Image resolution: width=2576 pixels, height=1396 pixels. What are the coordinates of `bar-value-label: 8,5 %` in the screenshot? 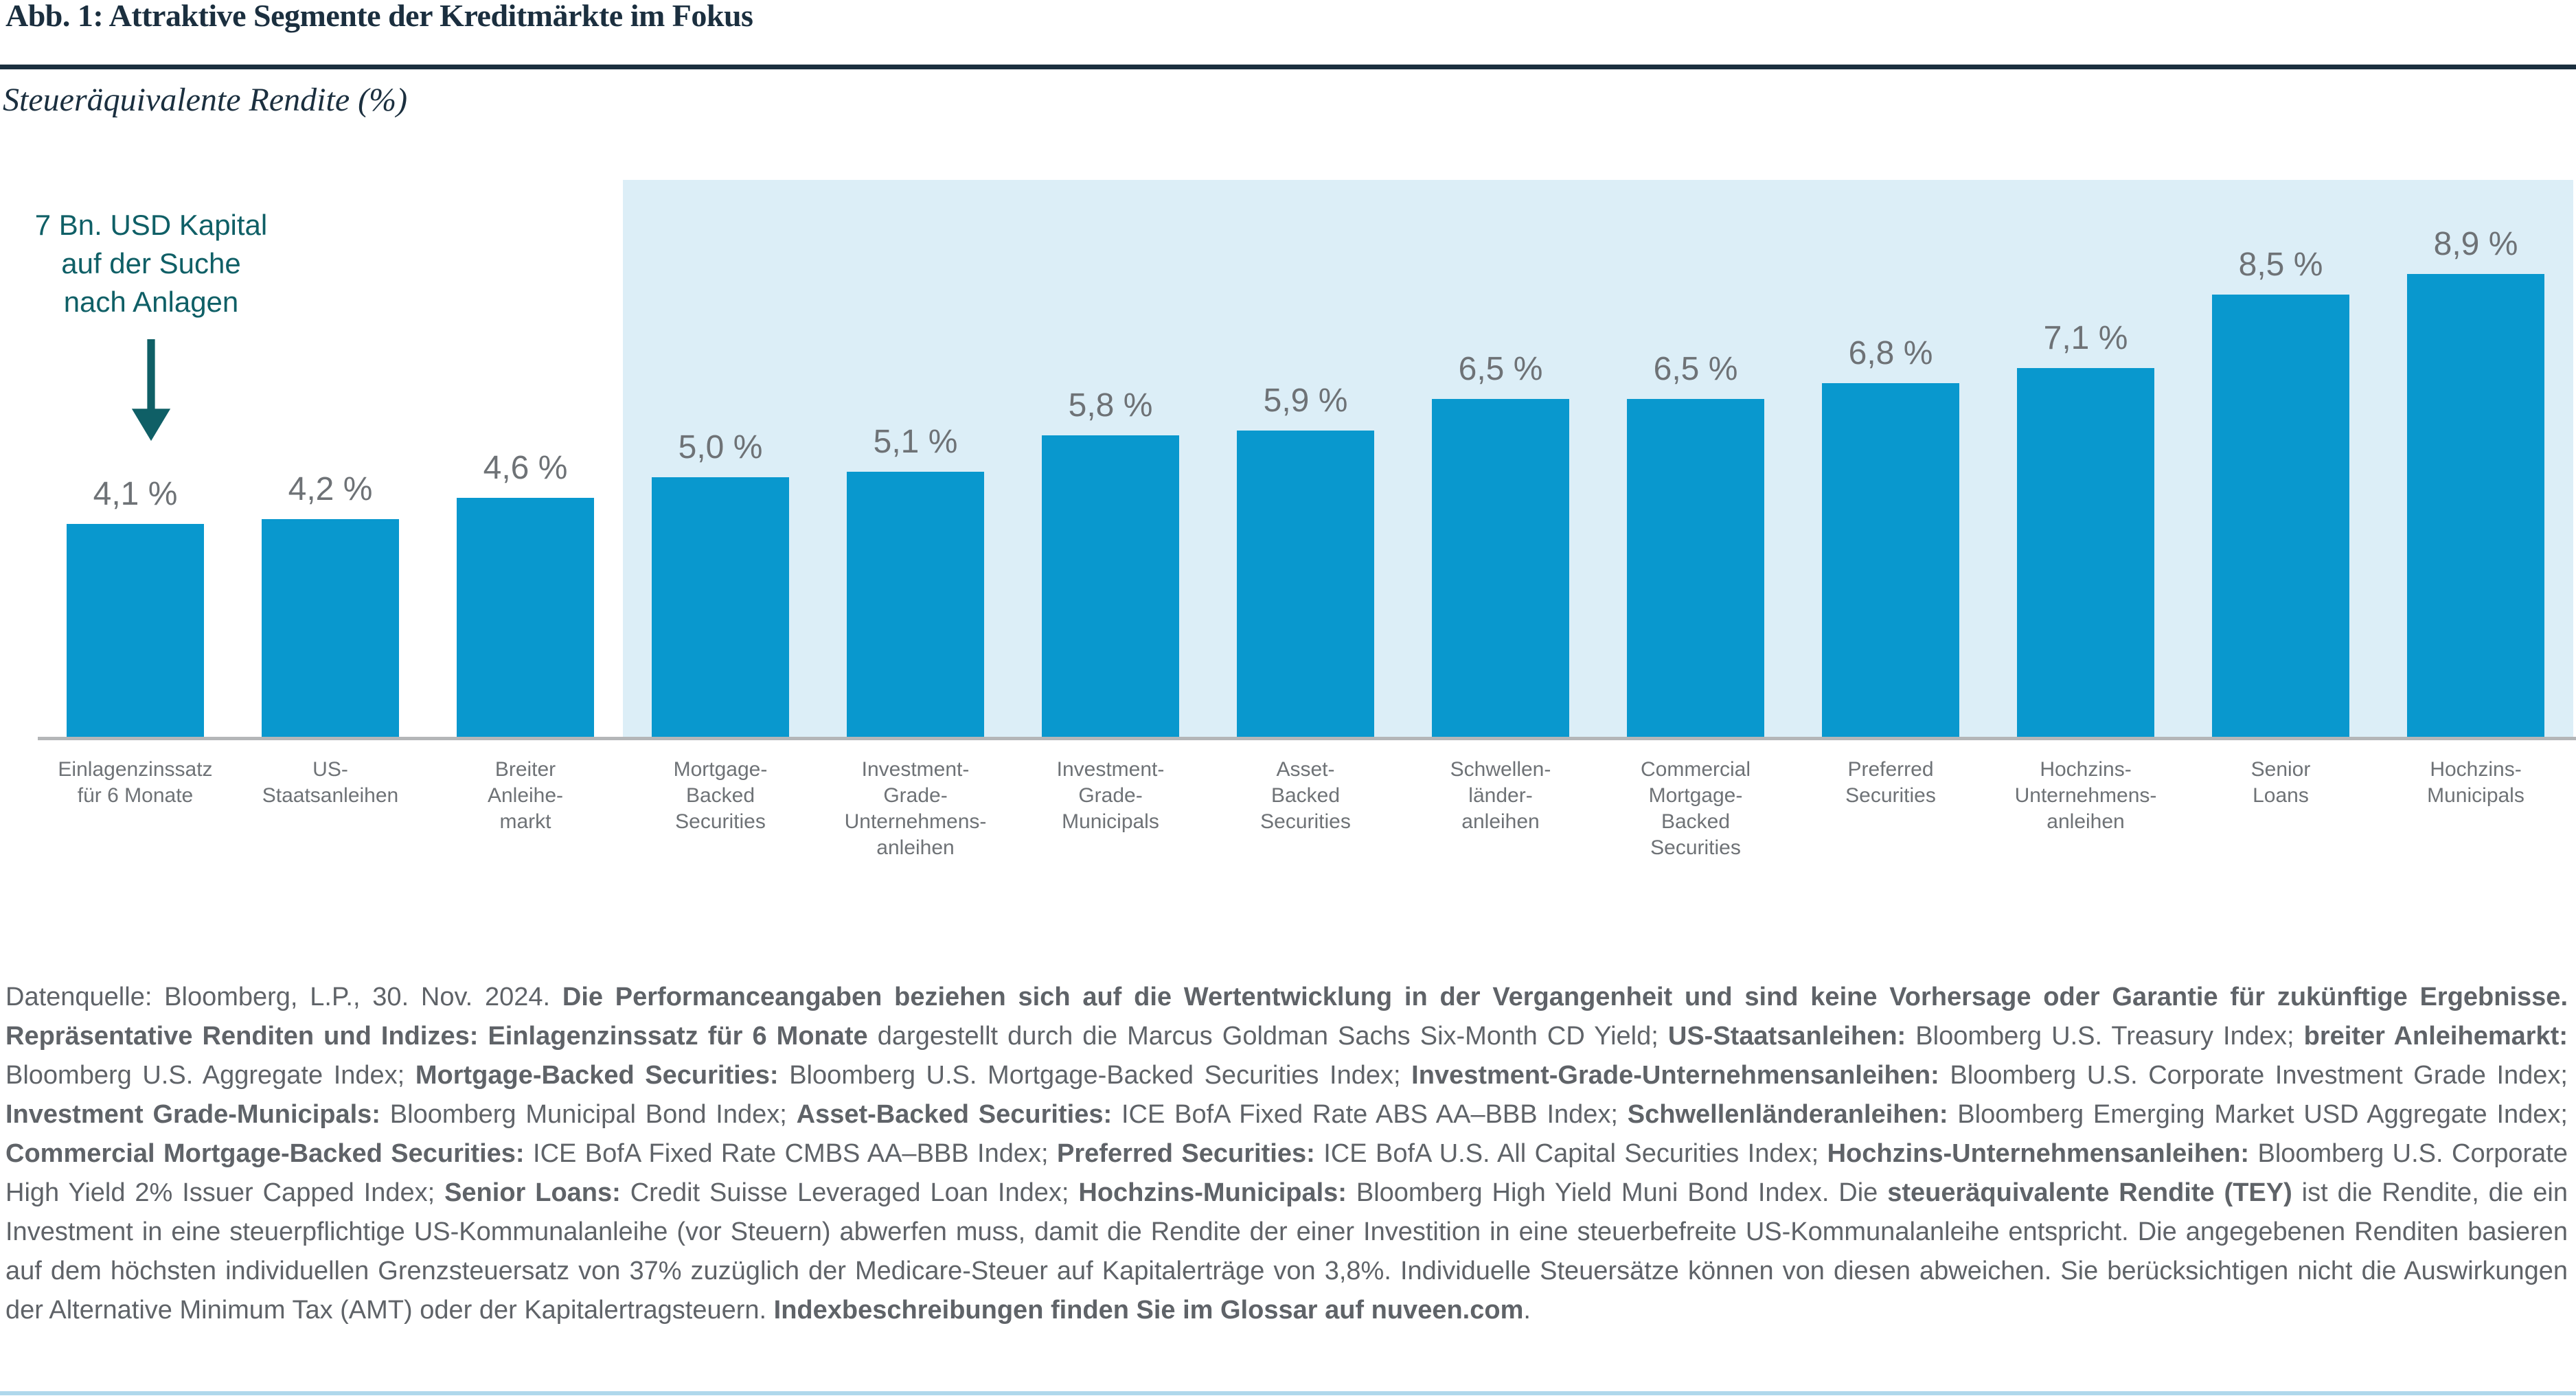 It's located at (2280, 265).